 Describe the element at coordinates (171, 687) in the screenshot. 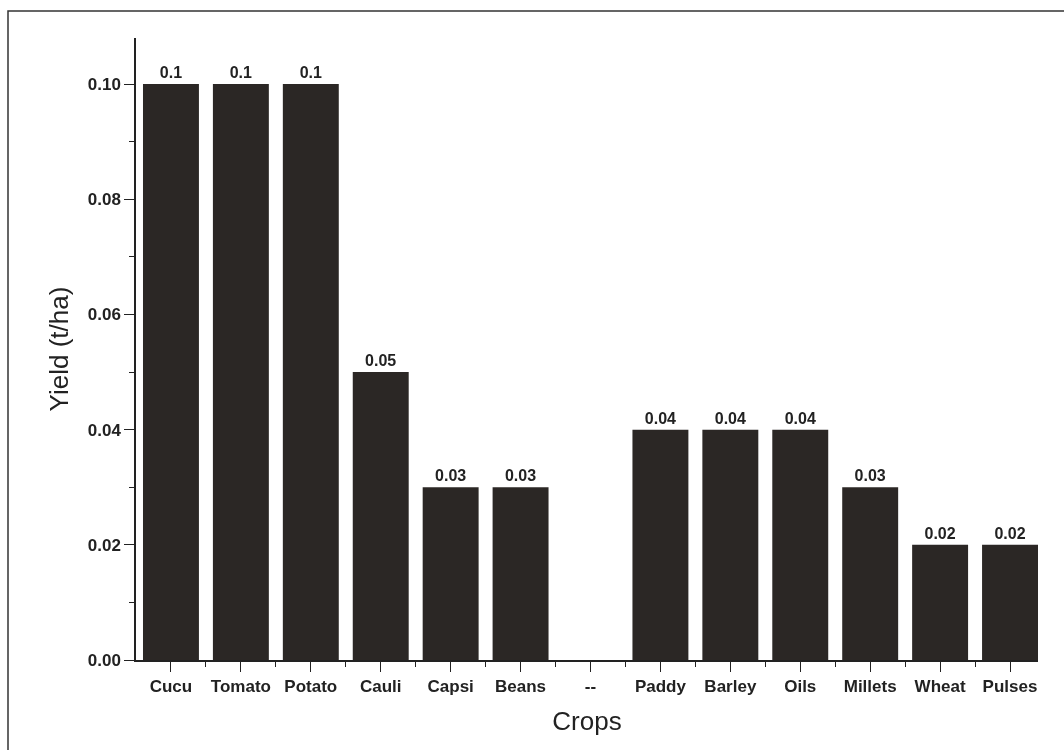

I see `x-tick-label: Cucu` at that location.